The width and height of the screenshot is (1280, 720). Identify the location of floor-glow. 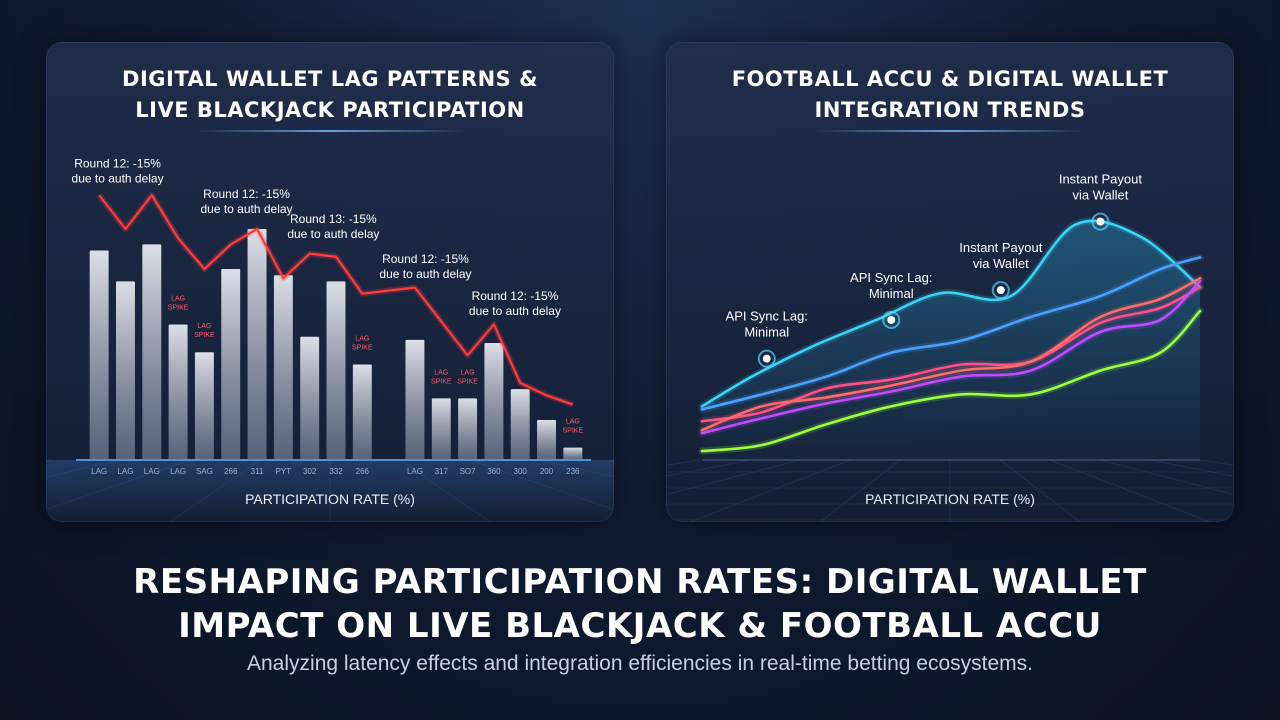
(330, 490).